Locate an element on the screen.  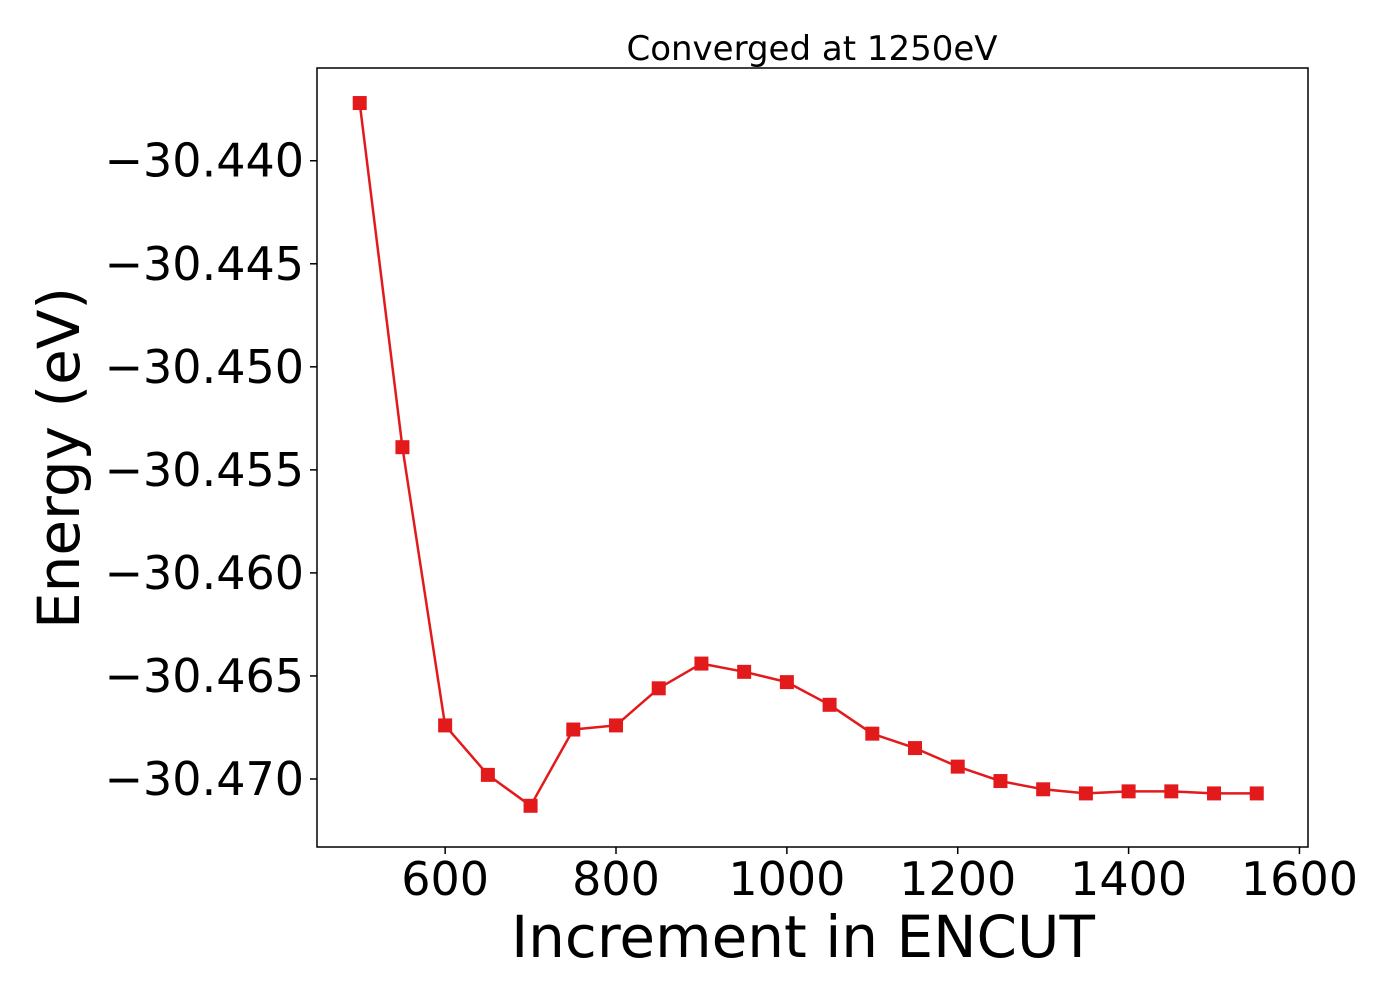
x-tick-label: 800 is located at coordinates (616, 879).